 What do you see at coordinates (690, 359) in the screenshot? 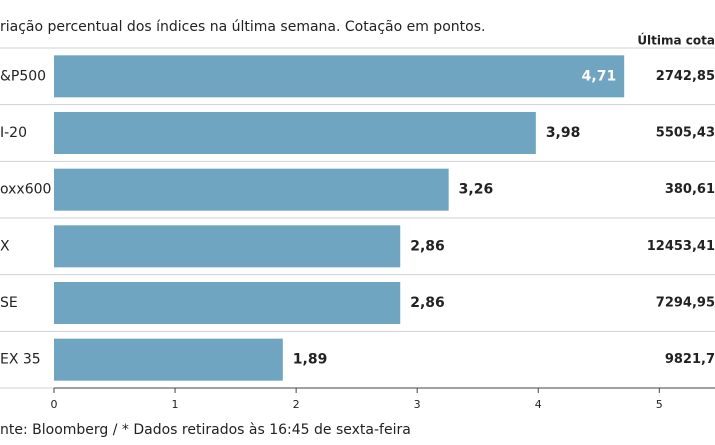
I see `quote: 9821,7` at bounding box center [690, 359].